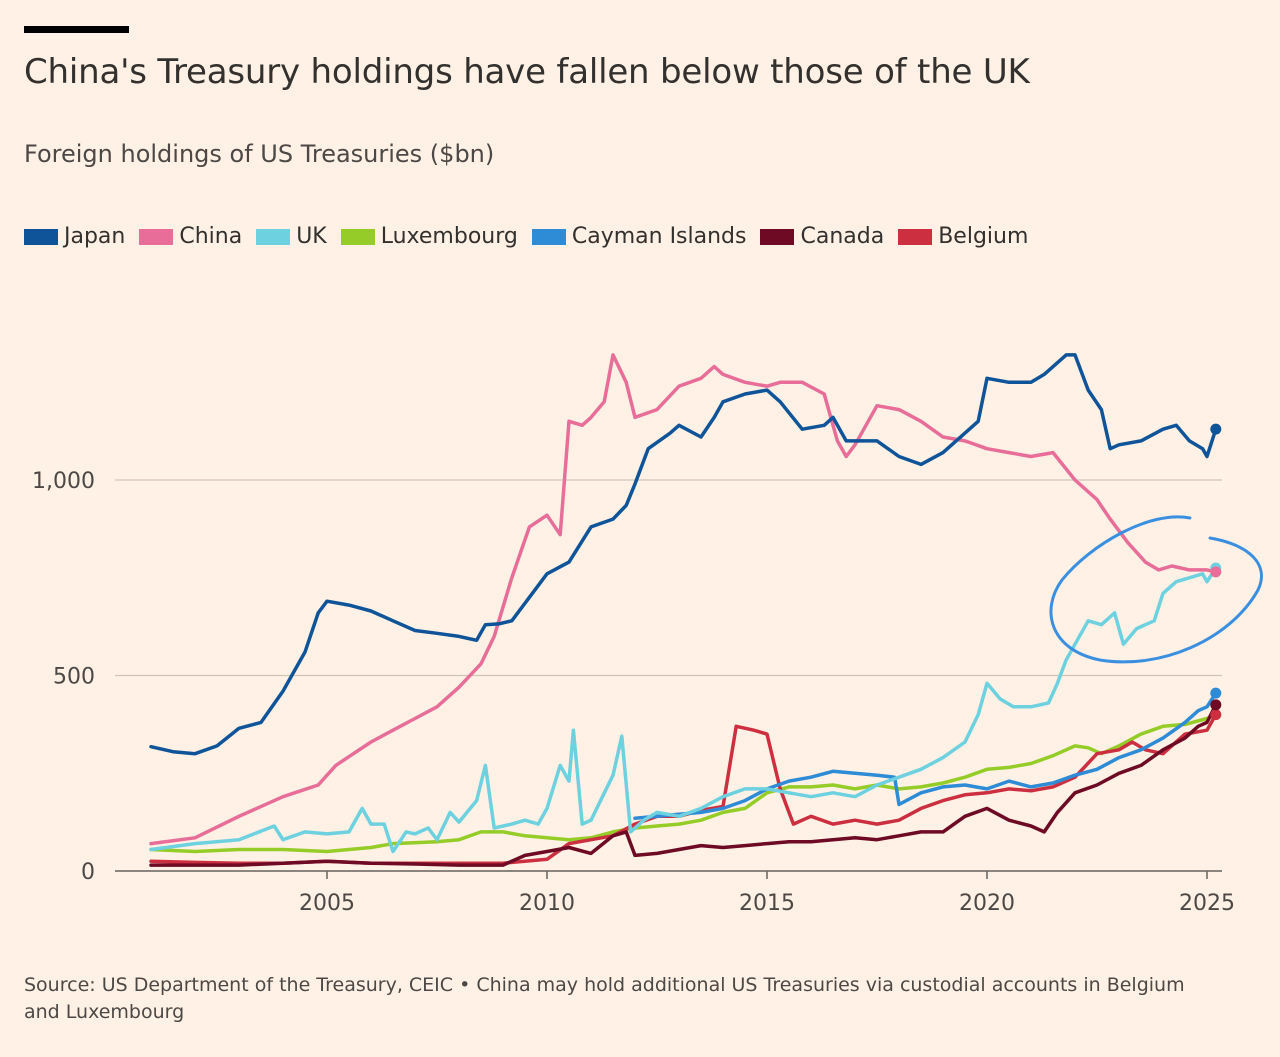 The width and height of the screenshot is (1280, 1057). What do you see at coordinates (767, 903) in the screenshot?
I see `x-tick-label: 2015` at bounding box center [767, 903].